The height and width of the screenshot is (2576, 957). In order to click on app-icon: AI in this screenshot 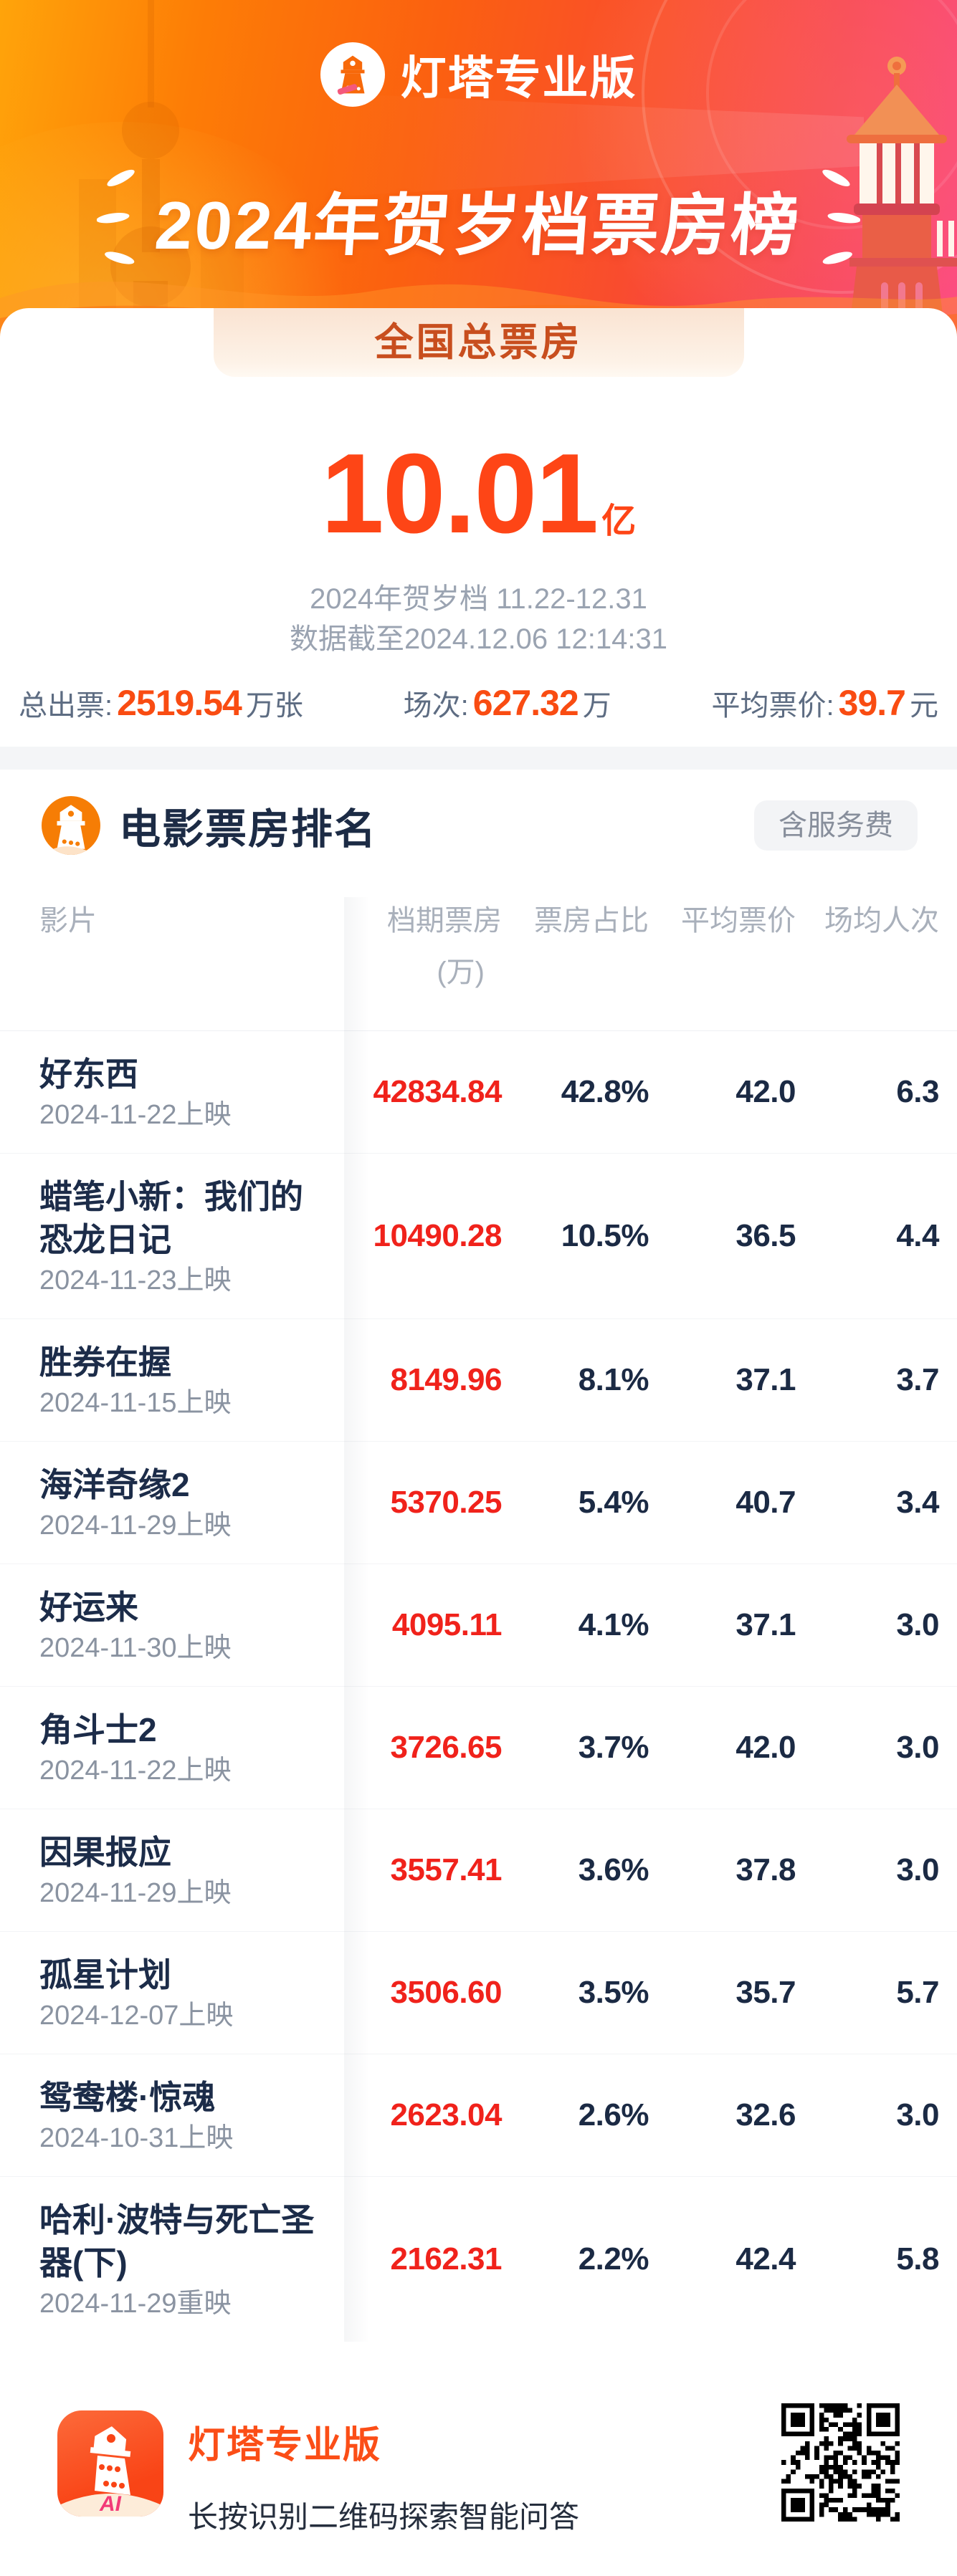, I will do `click(110, 2463)`.